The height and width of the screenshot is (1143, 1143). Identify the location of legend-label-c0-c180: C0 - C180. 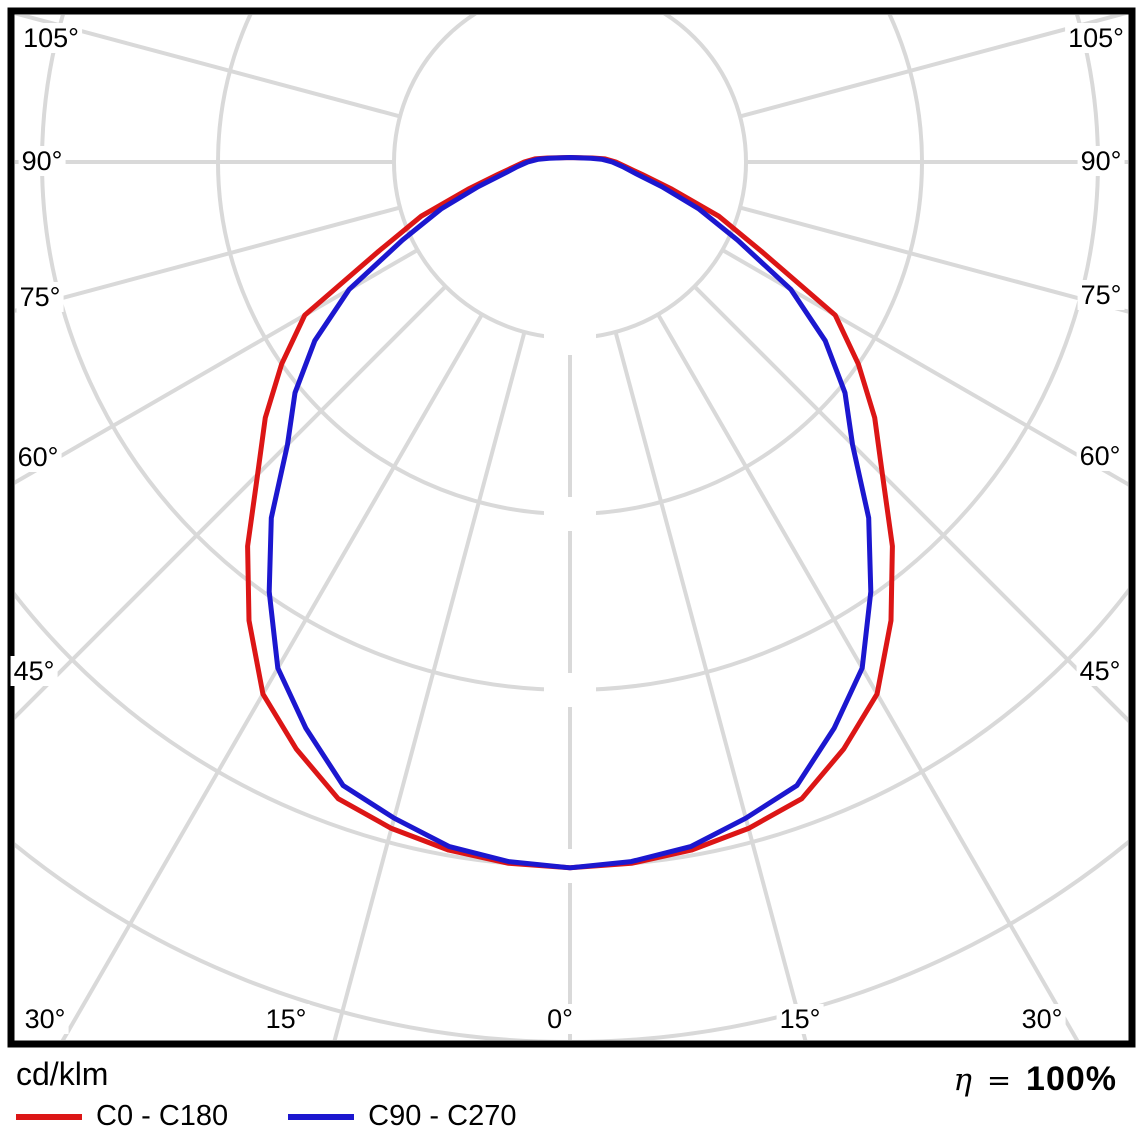
(162, 1116).